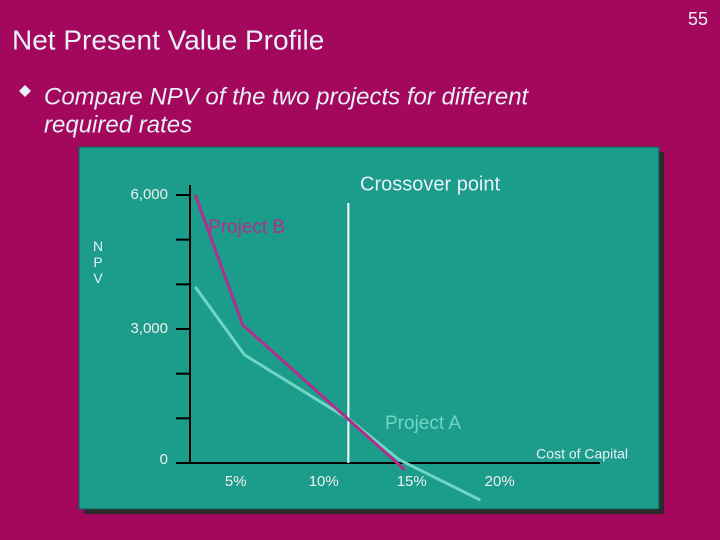  I want to click on x-tick-label: 20%, so click(500, 481).